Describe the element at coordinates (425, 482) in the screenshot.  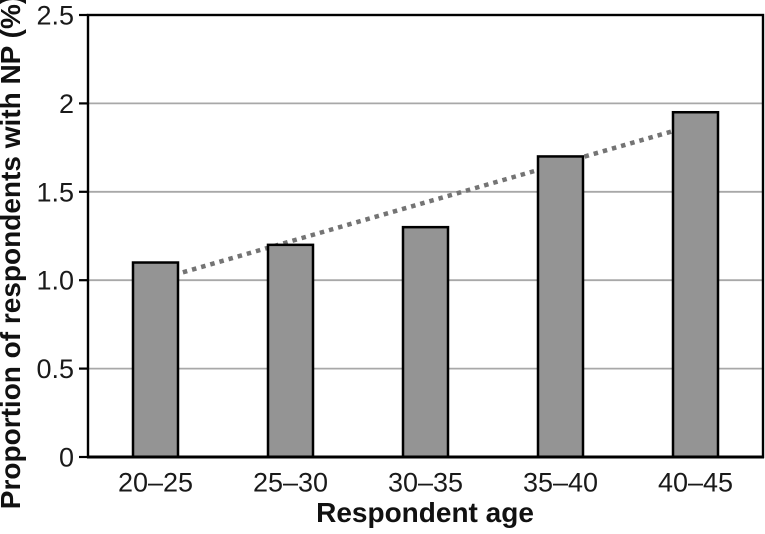
I see `x-tick-label: 30–35` at that location.